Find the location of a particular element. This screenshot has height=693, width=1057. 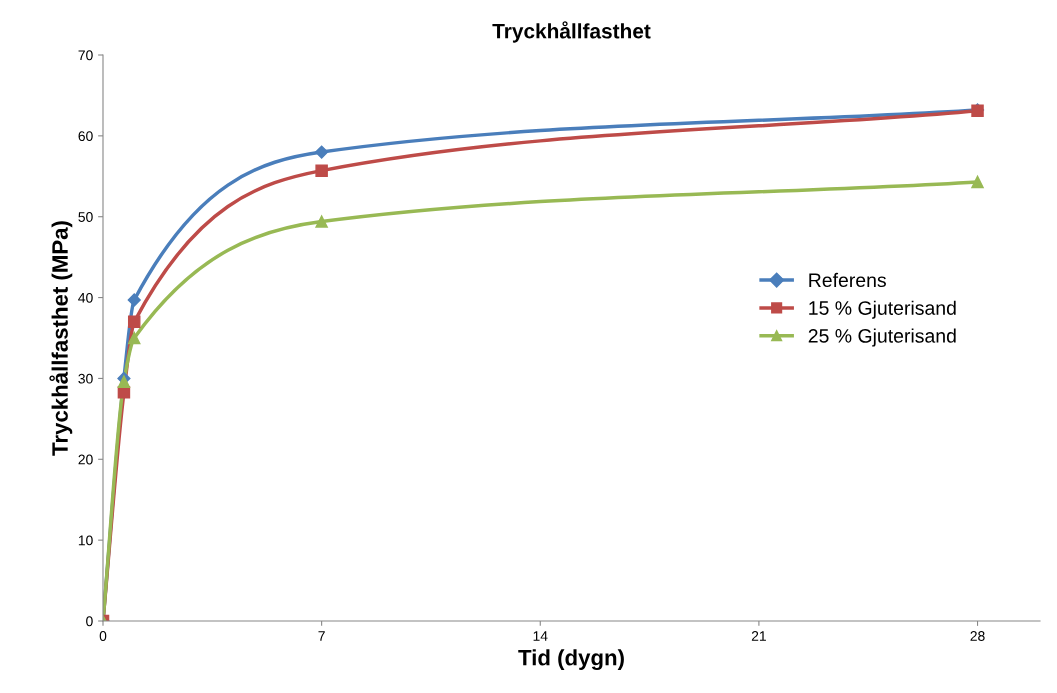

legend-label: Referens is located at coordinates (847, 280).